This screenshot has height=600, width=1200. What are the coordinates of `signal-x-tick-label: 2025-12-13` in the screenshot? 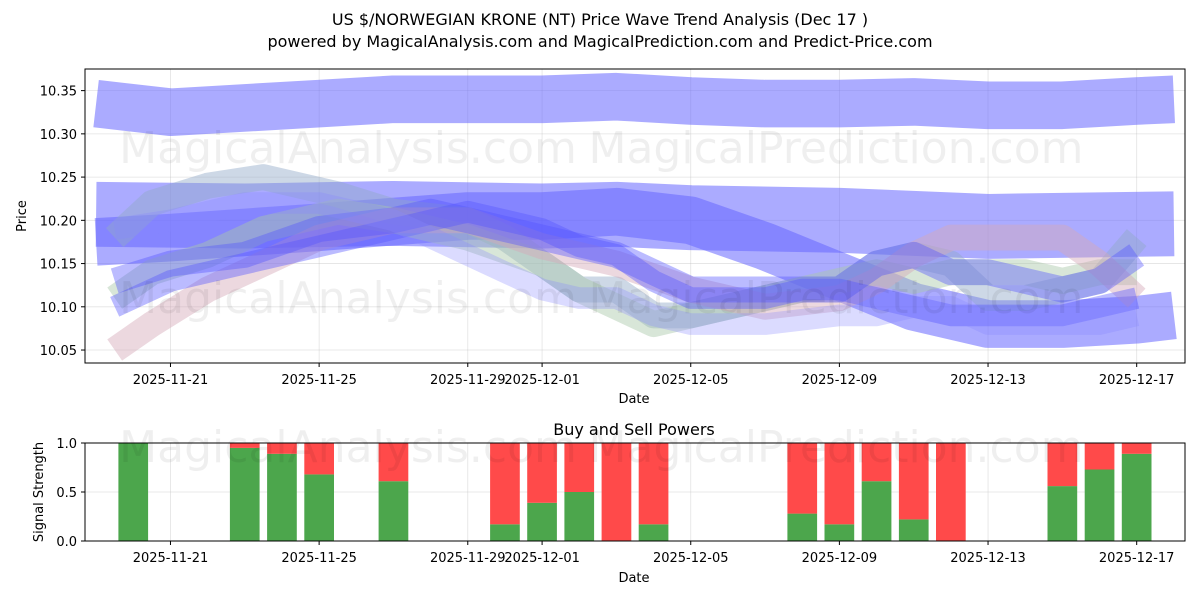 It's located at (988, 558).